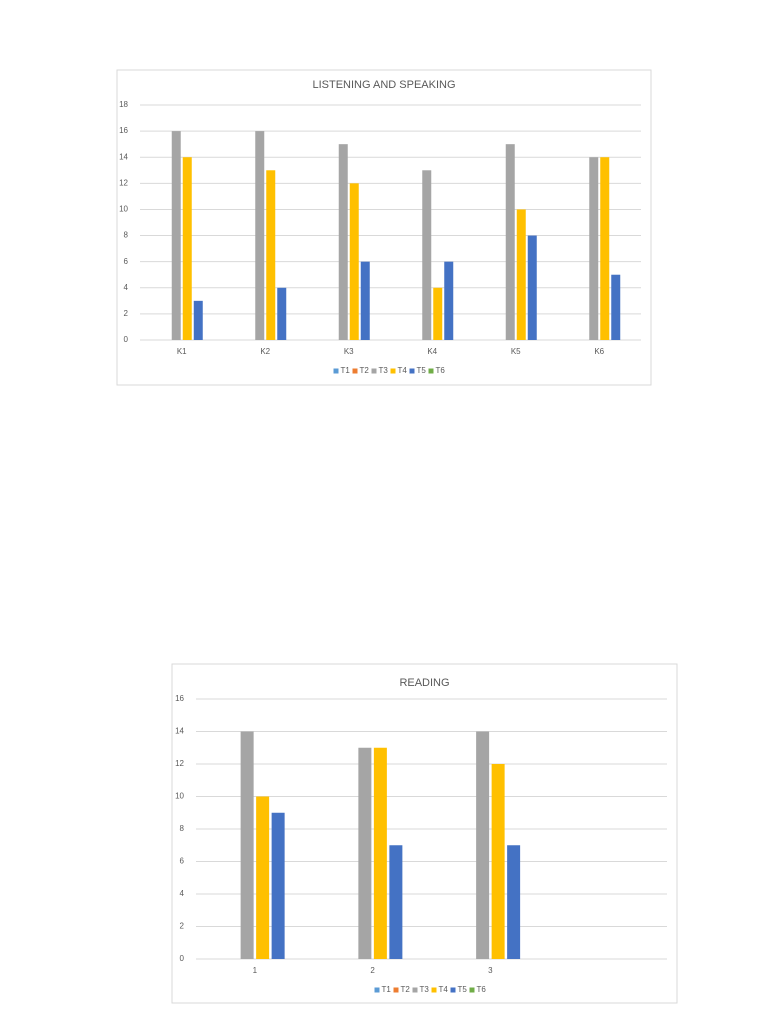 This screenshot has width=768, height=1024. Describe the element at coordinates (432, 351) in the screenshot. I see `x-tick-label: K4` at that location.